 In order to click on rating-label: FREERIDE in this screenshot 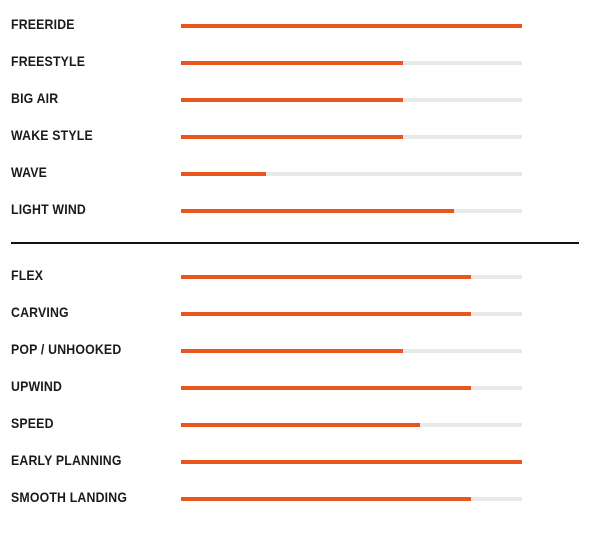, I will do `click(43, 24)`.